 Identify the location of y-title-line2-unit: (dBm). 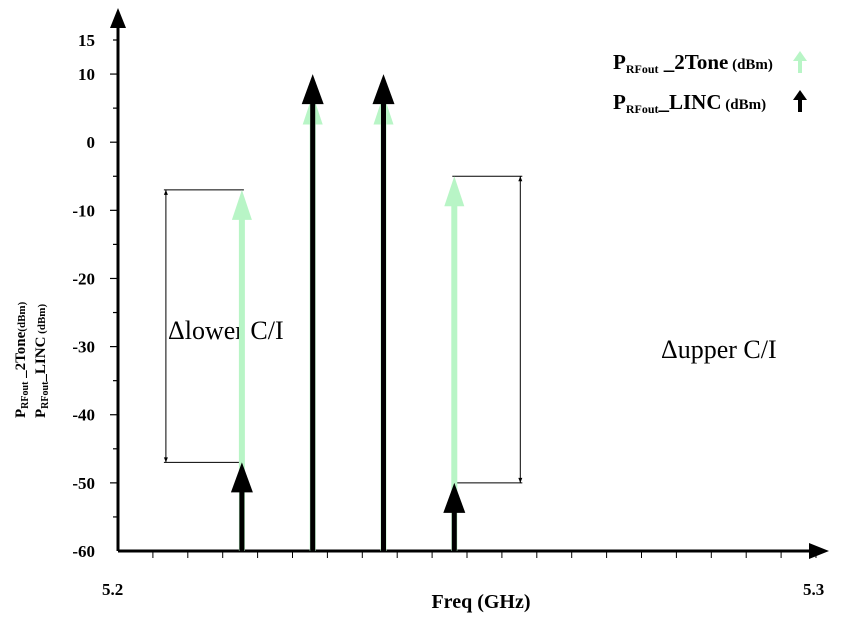
(42, 320).